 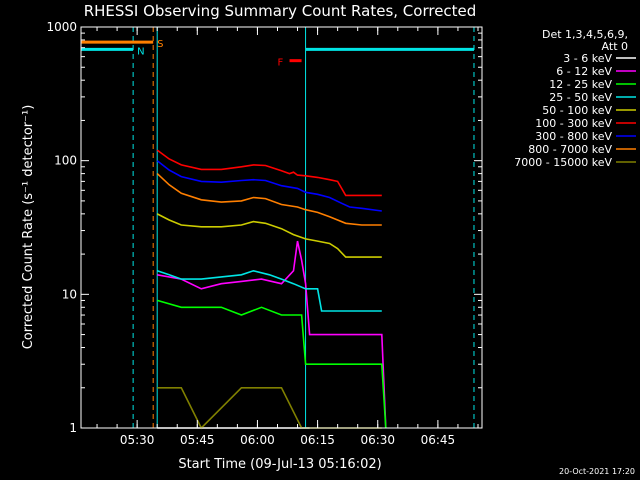 What do you see at coordinates (61, 27) in the screenshot?
I see `y-tick-label: 1000` at bounding box center [61, 27].